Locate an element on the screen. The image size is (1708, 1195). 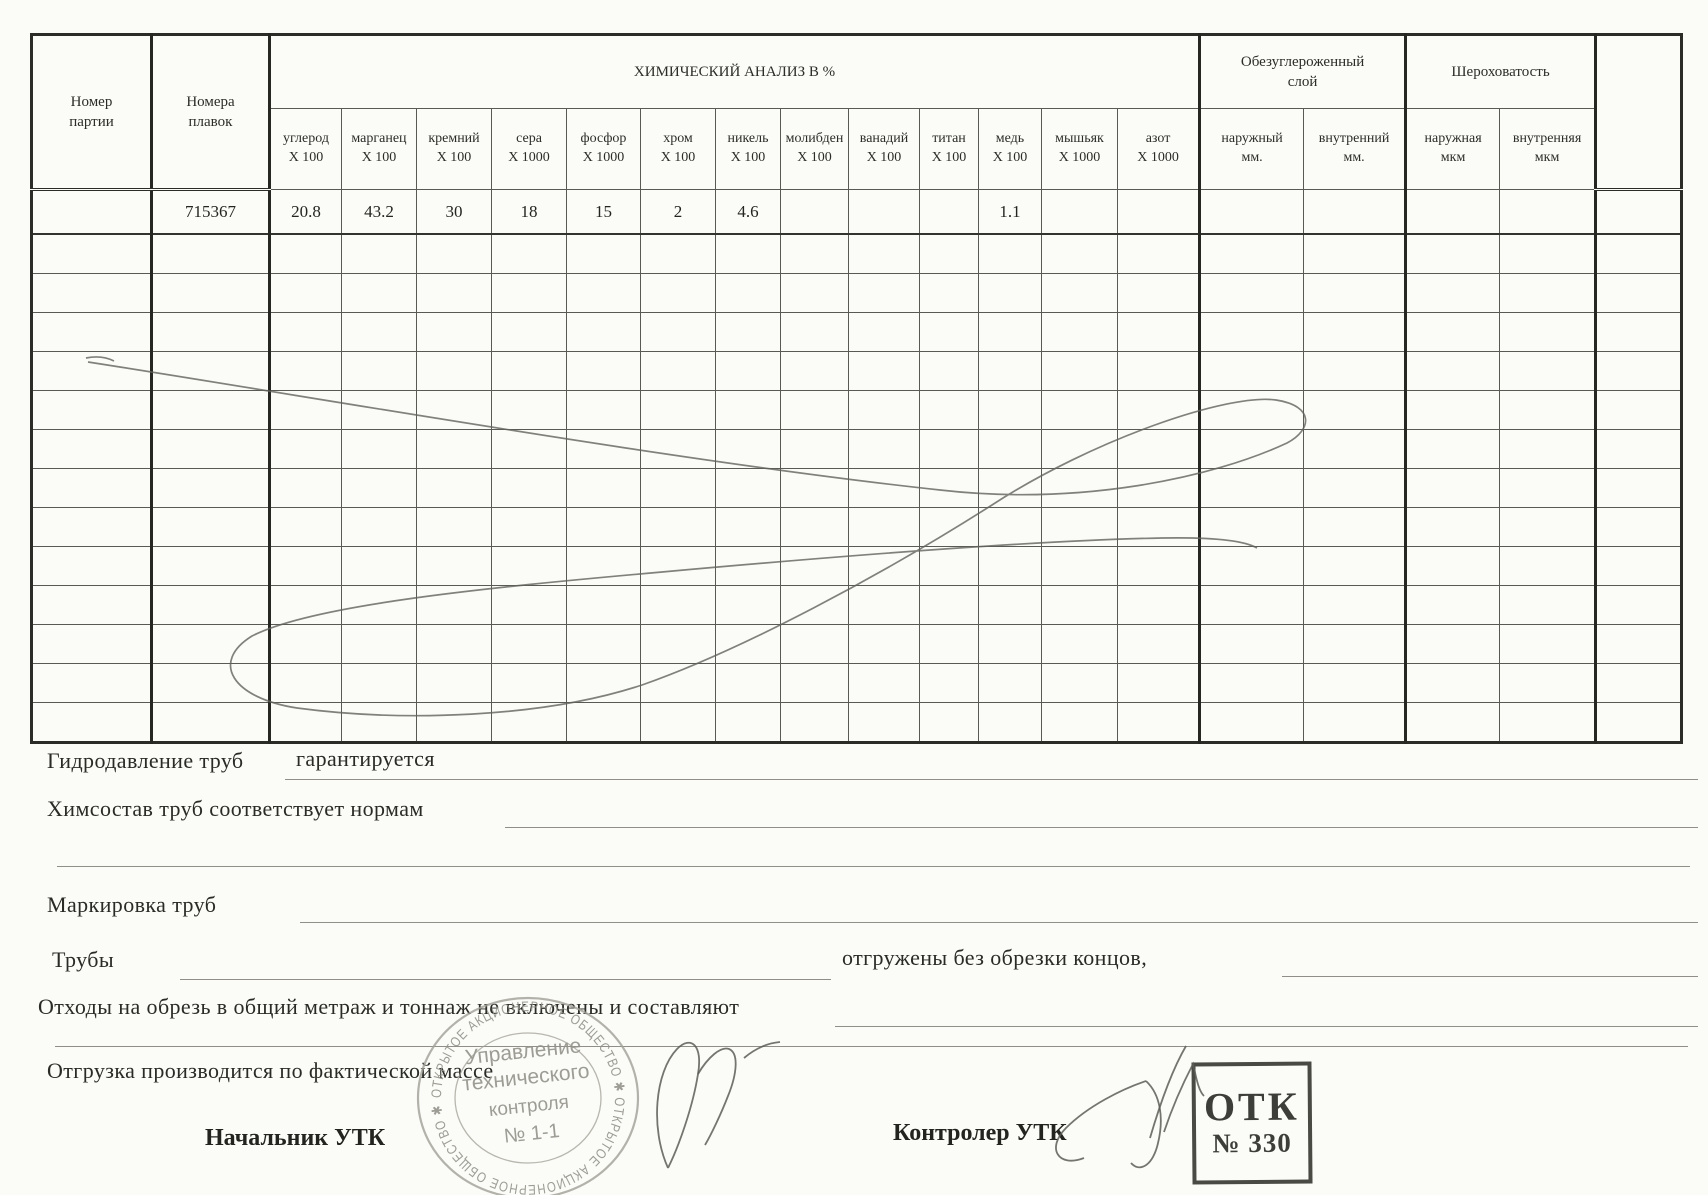
chem-col-header-титан: титан X 100 is located at coordinates (949, 149).